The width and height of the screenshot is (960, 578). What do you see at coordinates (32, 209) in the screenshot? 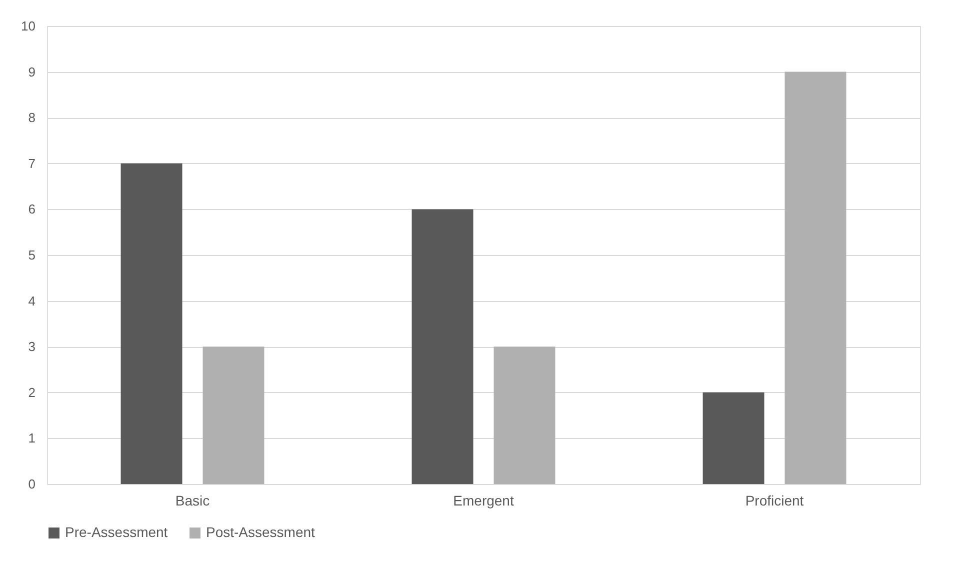
I see `y-tick-label: 6` at bounding box center [32, 209].